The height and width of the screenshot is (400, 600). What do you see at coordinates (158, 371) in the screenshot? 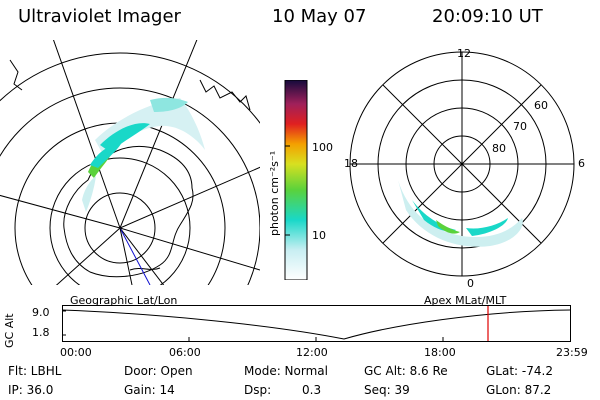
I see `door-label: Door: Open` at bounding box center [158, 371].